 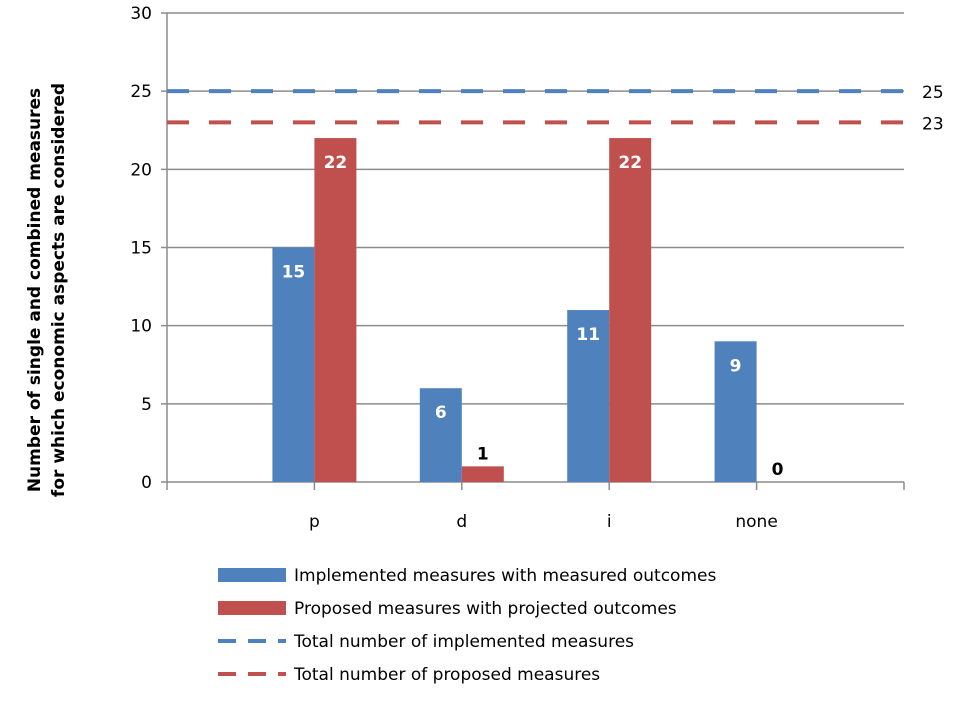 What do you see at coordinates (441, 413) in the screenshot?
I see `data-label: 6` at bounding box center [441, 413].